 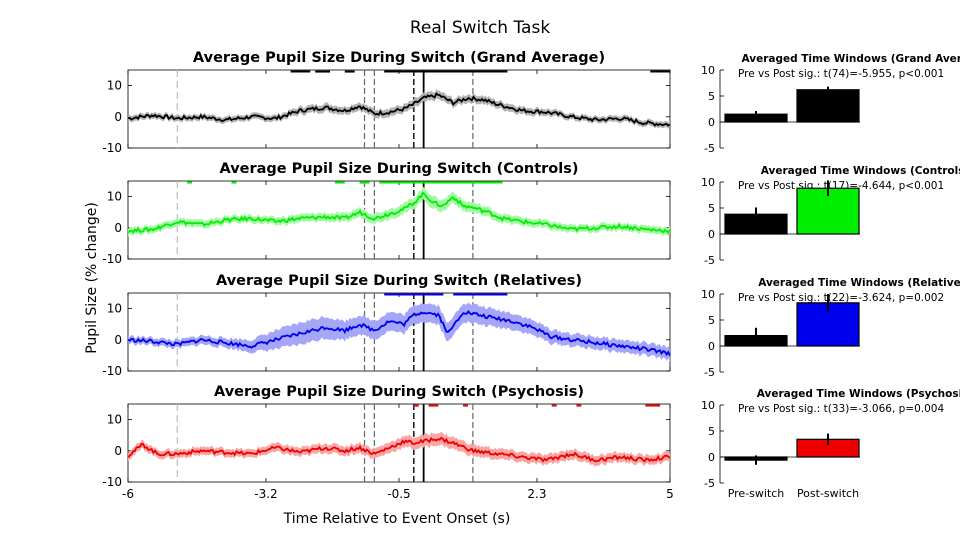 What do you see at coordinates (850, 59) in the screenshot?
I see `inset-title: Averaged Time Windows (Grand Average)` at bounding box center [850, 59].